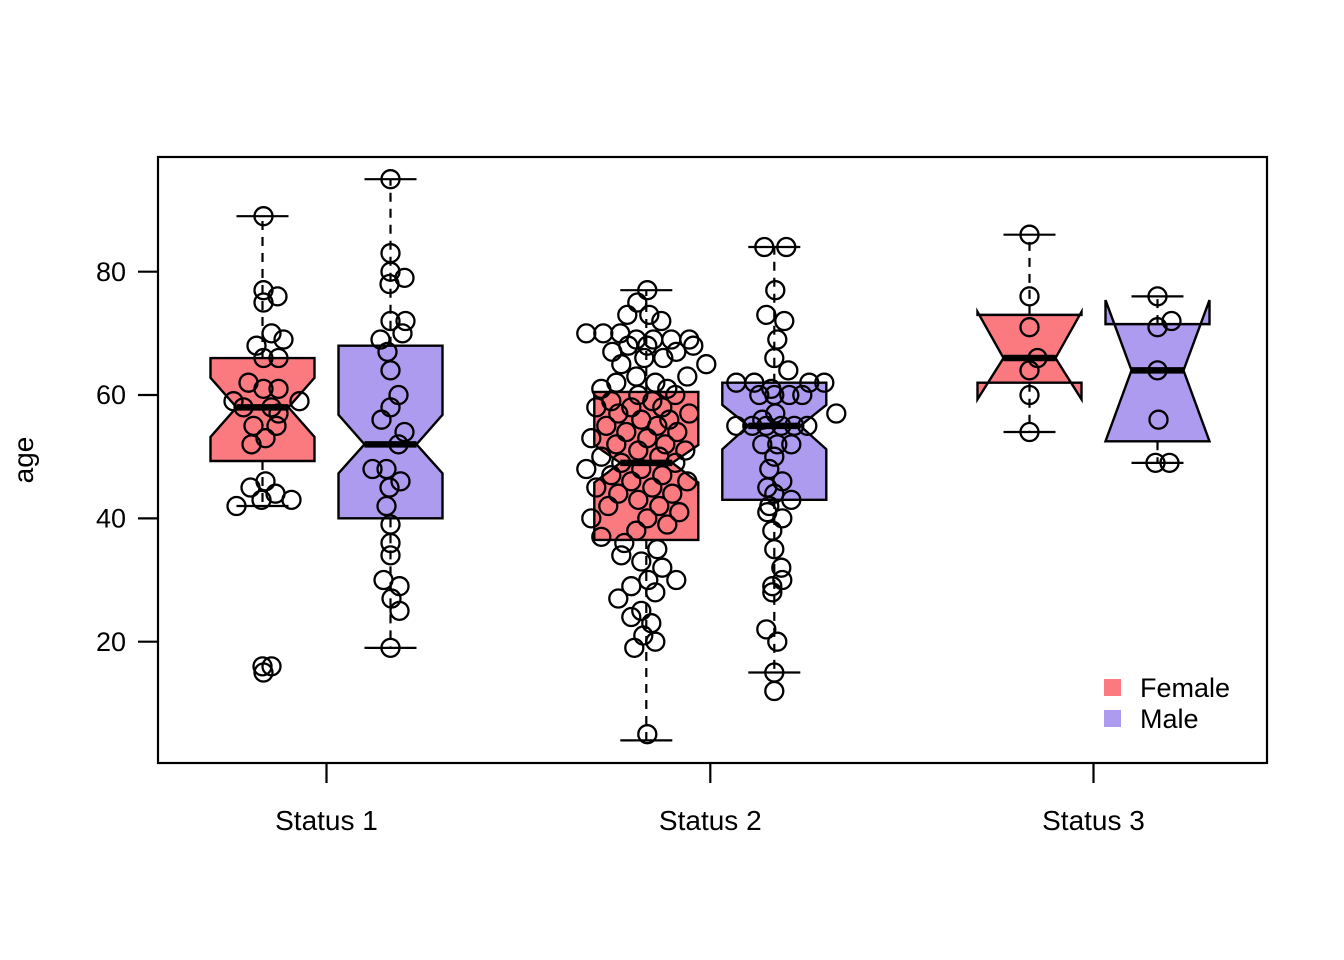 The image size is (1344, 960). Describe the element at coordinates (390, 432) in the screenshot. I see `notched-box-status1-male` at that location.